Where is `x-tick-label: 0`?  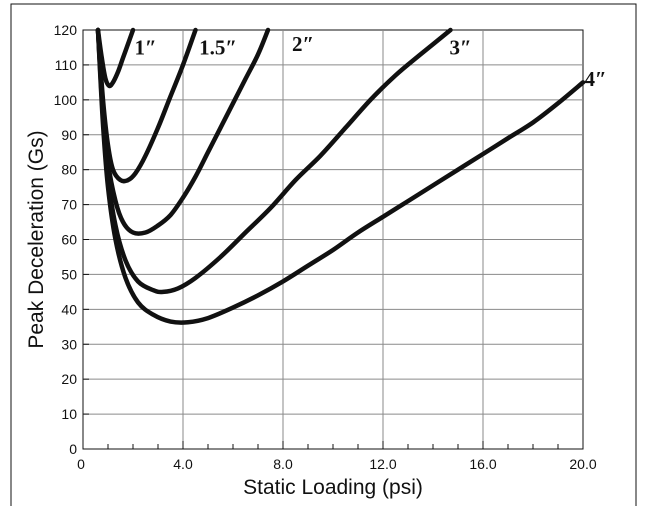 x-tick-label: 0 is located at coordinates (81, 464).